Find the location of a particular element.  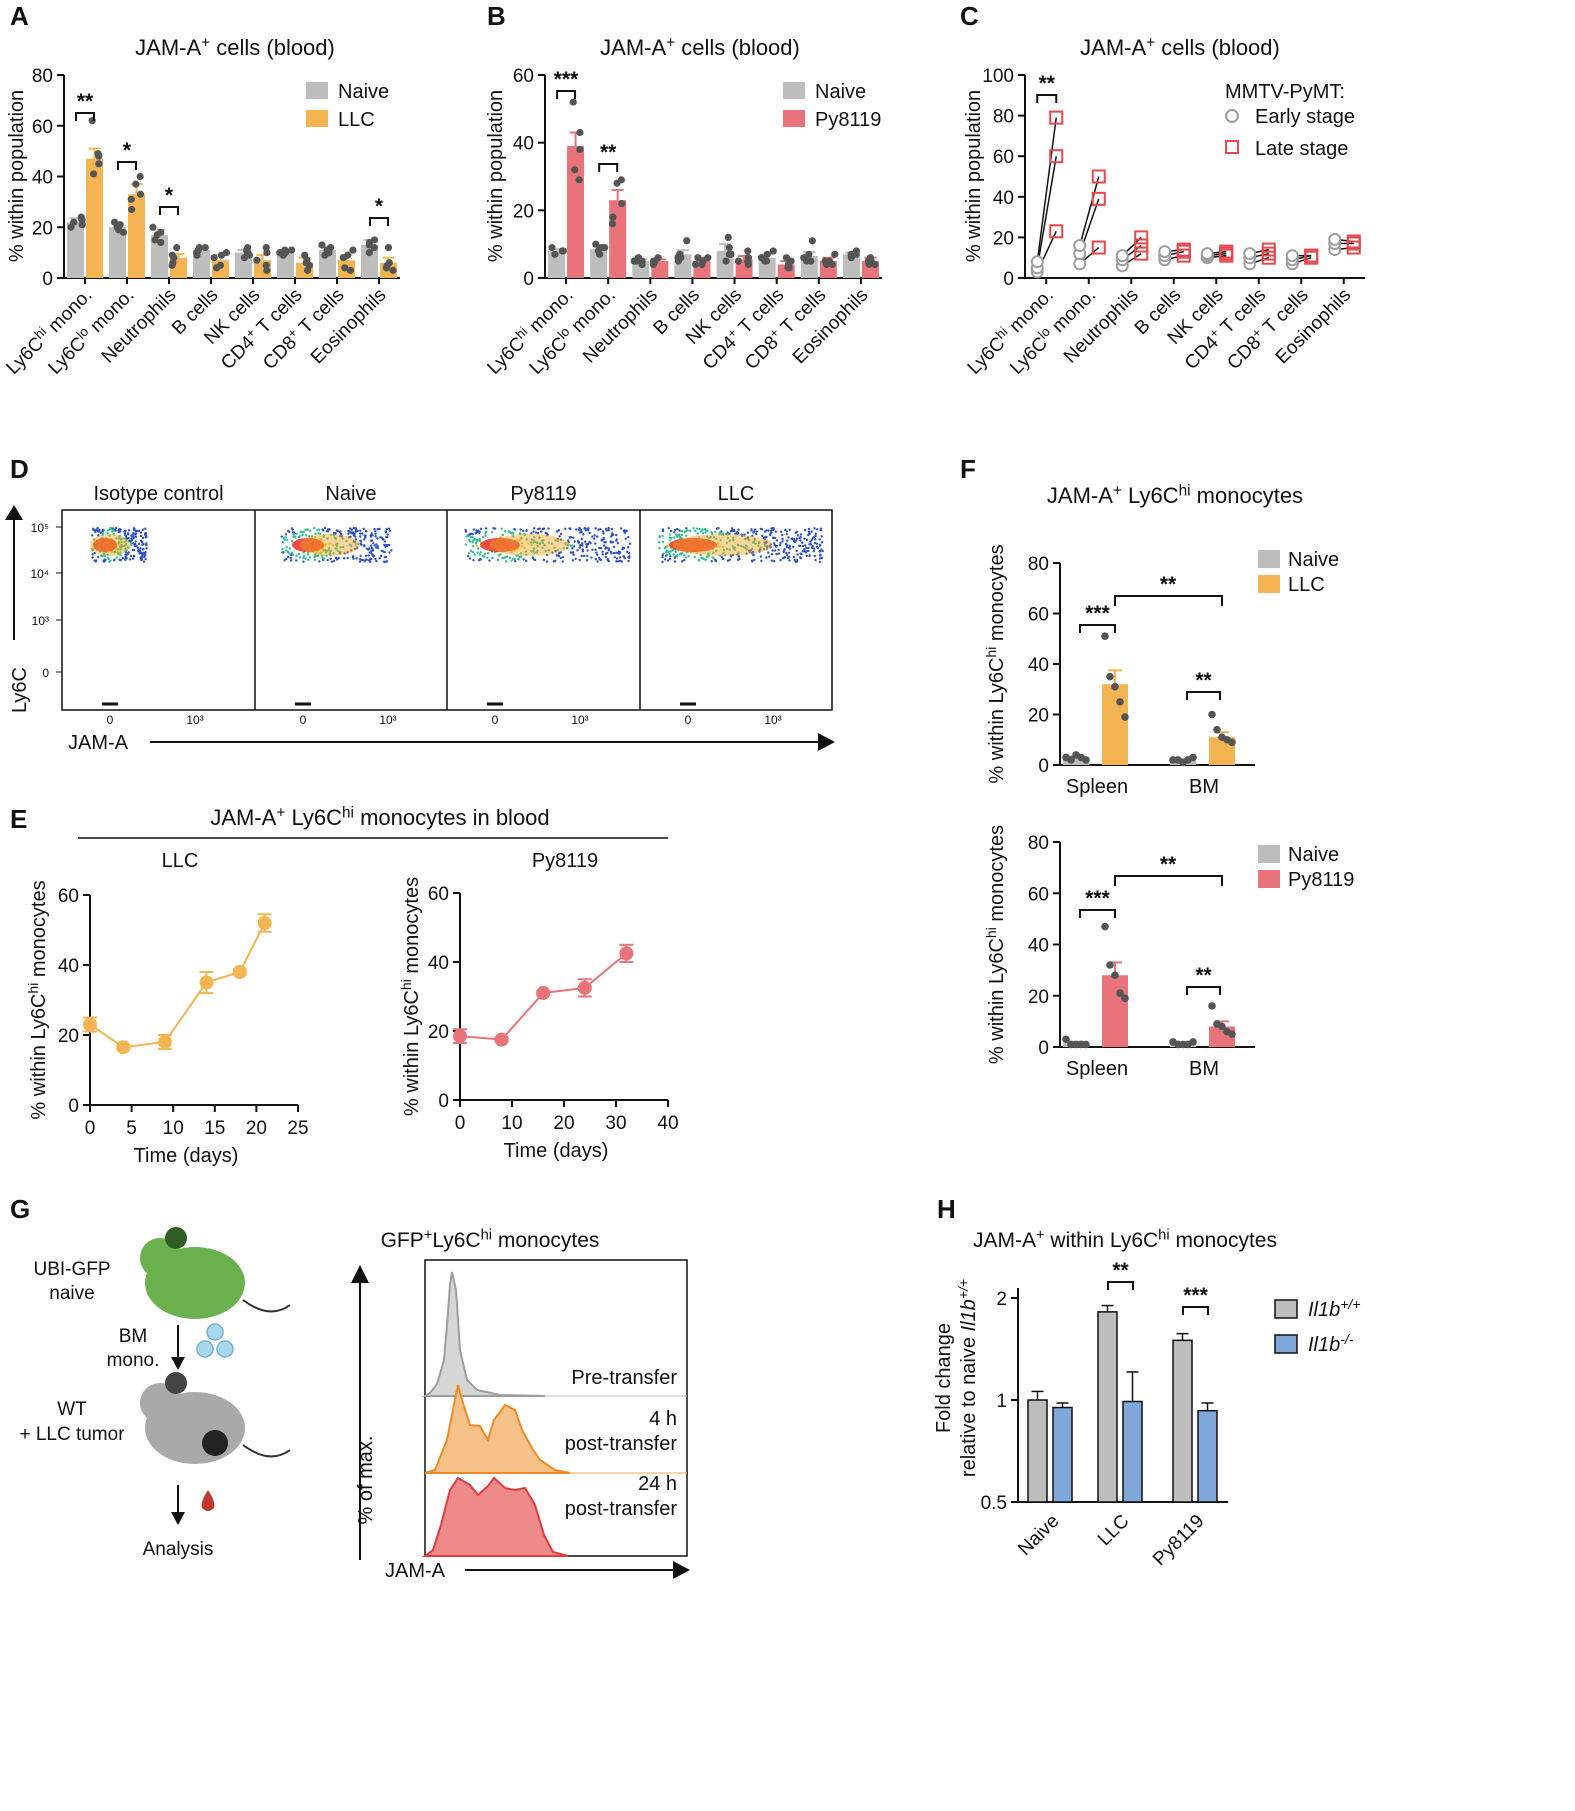

chart-title-c: JAM-A+ cells (blood) is located at coordinates (1180, 47).